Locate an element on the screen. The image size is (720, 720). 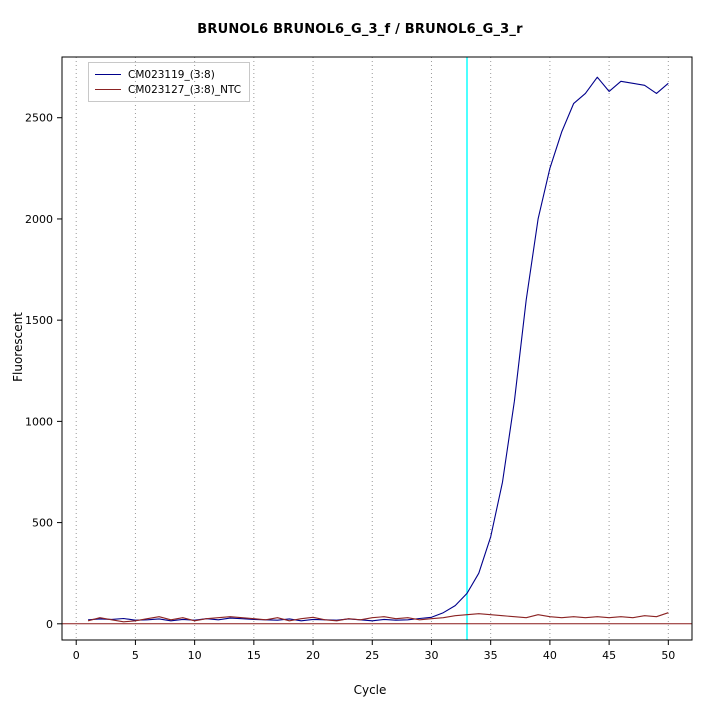
svg-text: 35 is located at coordinates (491, 655).